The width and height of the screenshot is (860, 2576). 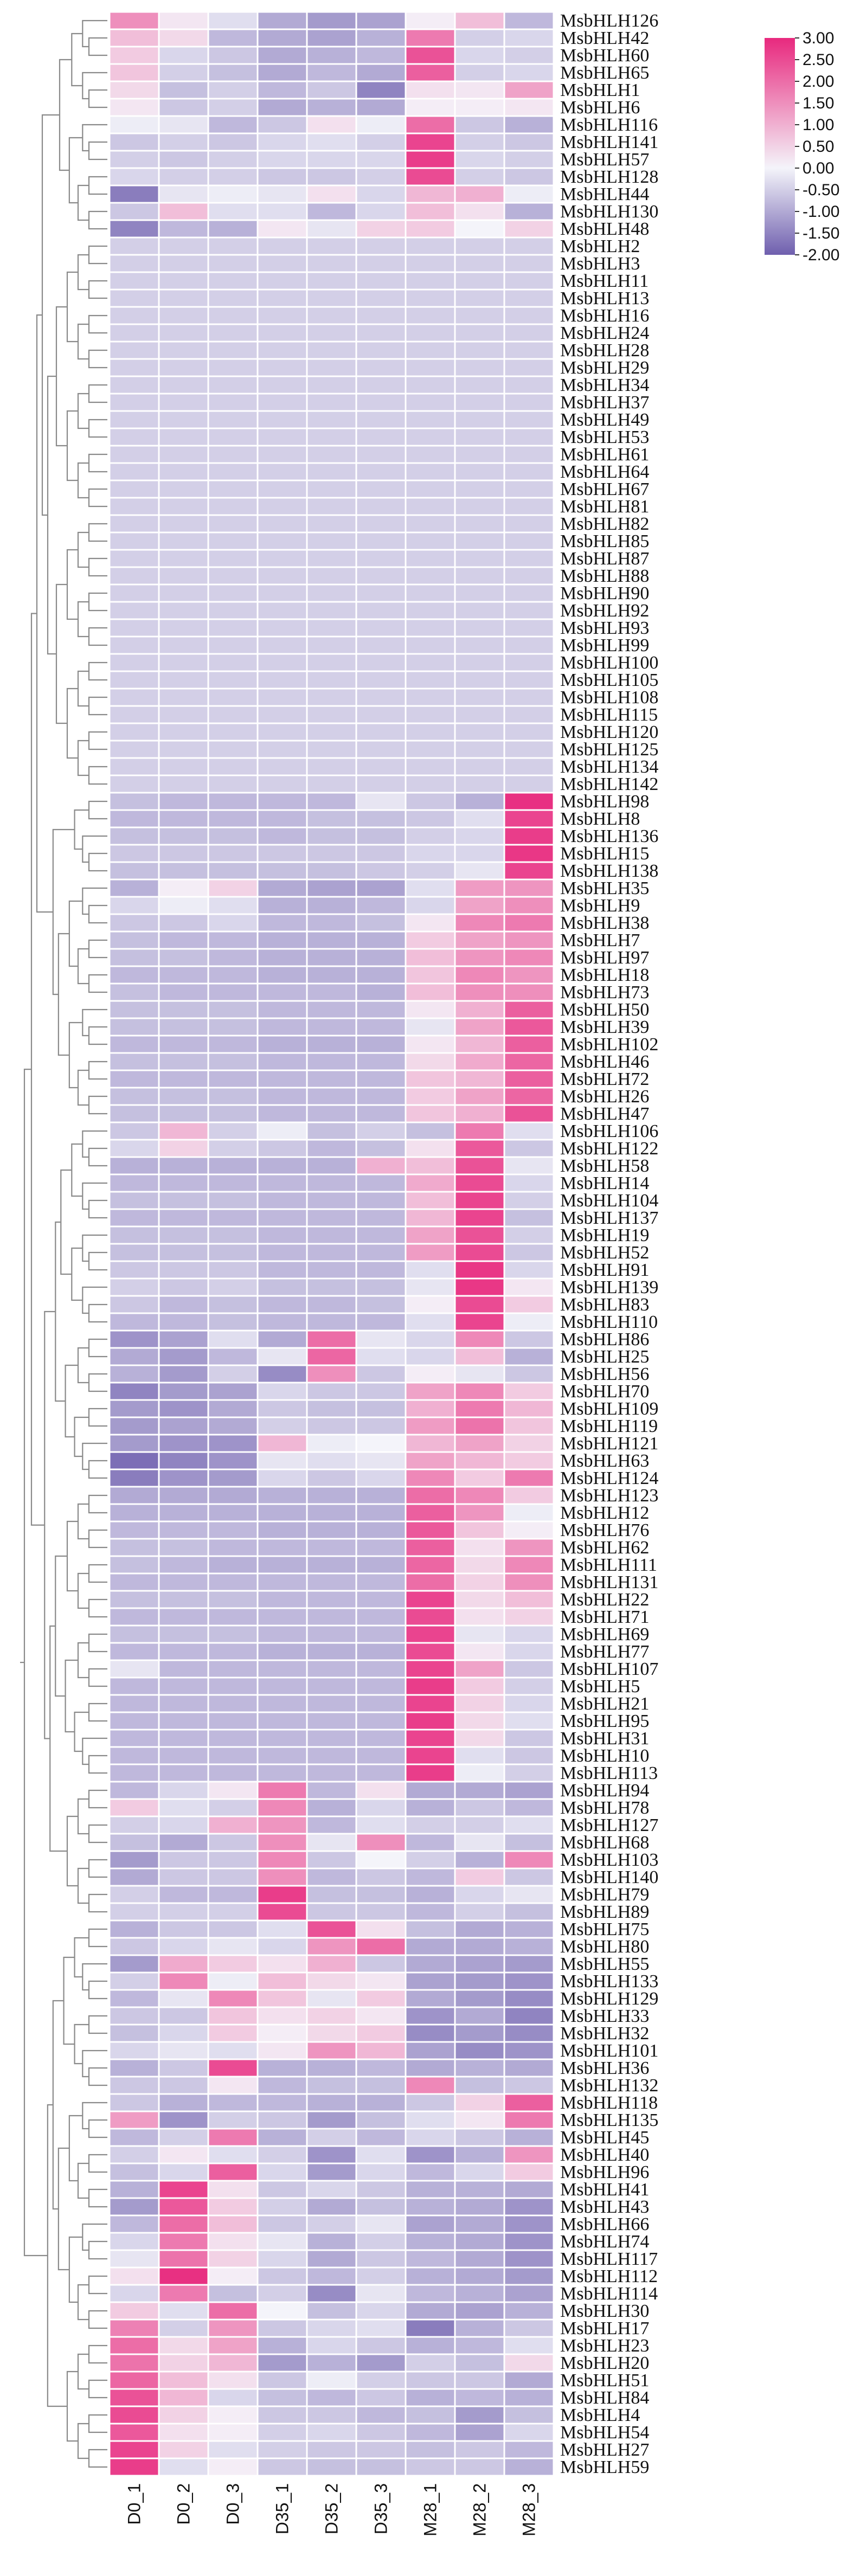 What do you see at coordinates (609, 1860) in the screenshot?
I see `row-label: MsbHLH103` at bounding box center [609, 1860].